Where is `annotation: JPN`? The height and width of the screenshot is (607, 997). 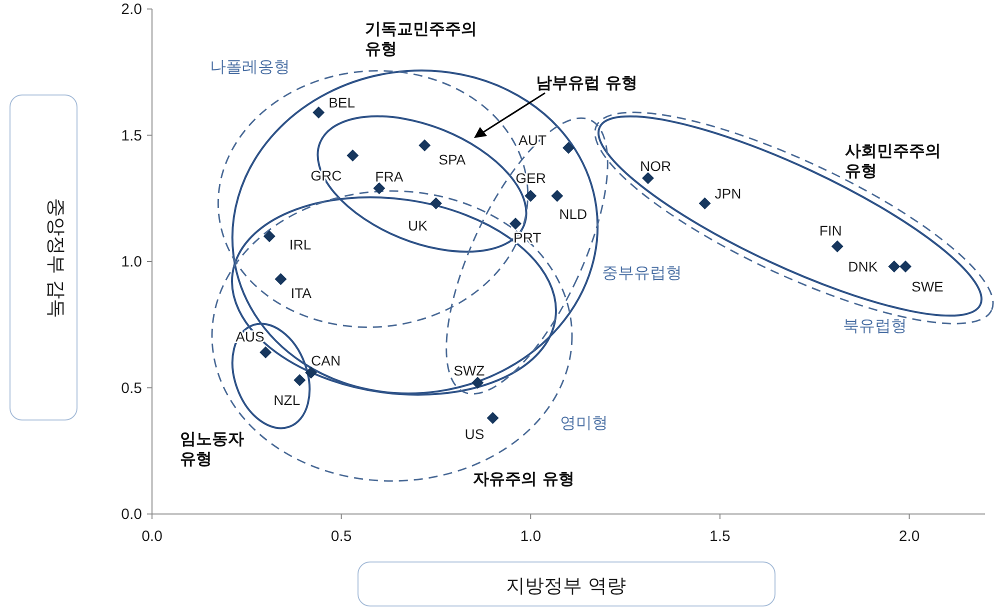
annotation: JPN is located at coordinates (728, 193).